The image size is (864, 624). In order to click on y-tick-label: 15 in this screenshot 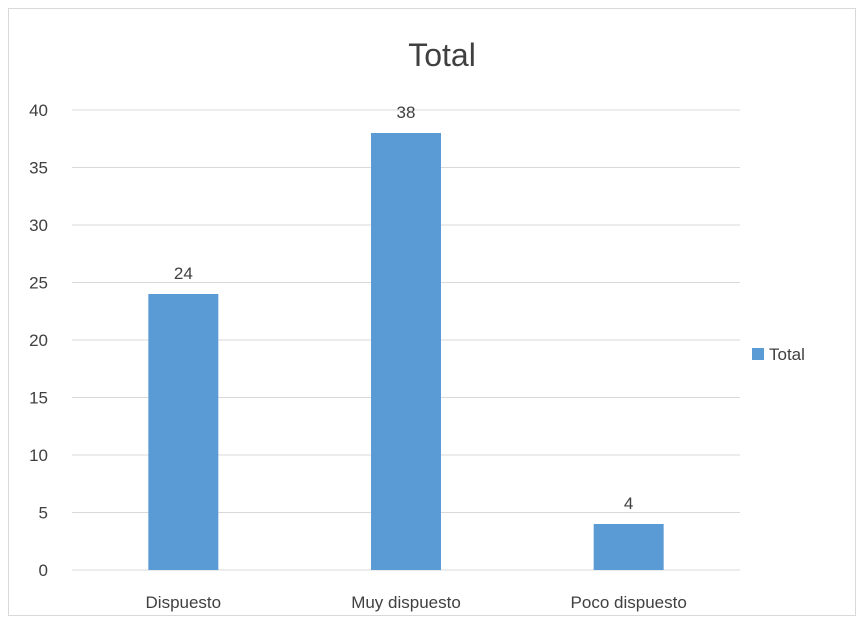, I will do `click(38, 398)`.